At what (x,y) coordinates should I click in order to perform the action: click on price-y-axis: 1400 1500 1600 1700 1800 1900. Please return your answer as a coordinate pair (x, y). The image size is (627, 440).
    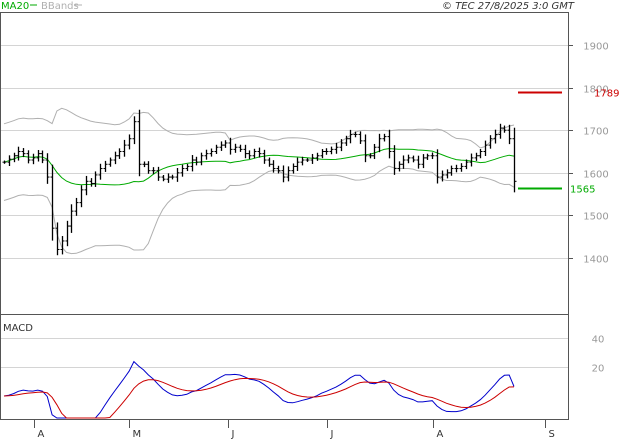
    Looking at the image, I should click on (588, 154).